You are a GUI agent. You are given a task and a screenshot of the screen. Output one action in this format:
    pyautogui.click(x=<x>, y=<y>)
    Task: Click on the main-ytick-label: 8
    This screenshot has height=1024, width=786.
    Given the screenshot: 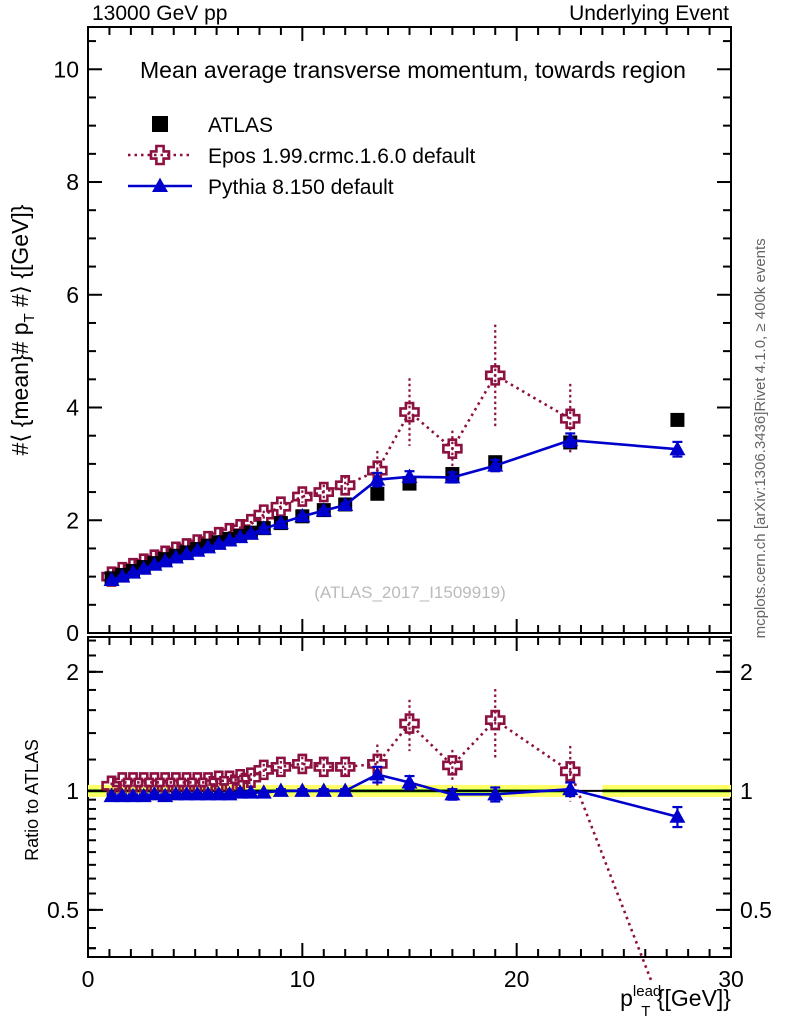 What is the action you would take?
    pyautogui.click(x=72, y=182)
    